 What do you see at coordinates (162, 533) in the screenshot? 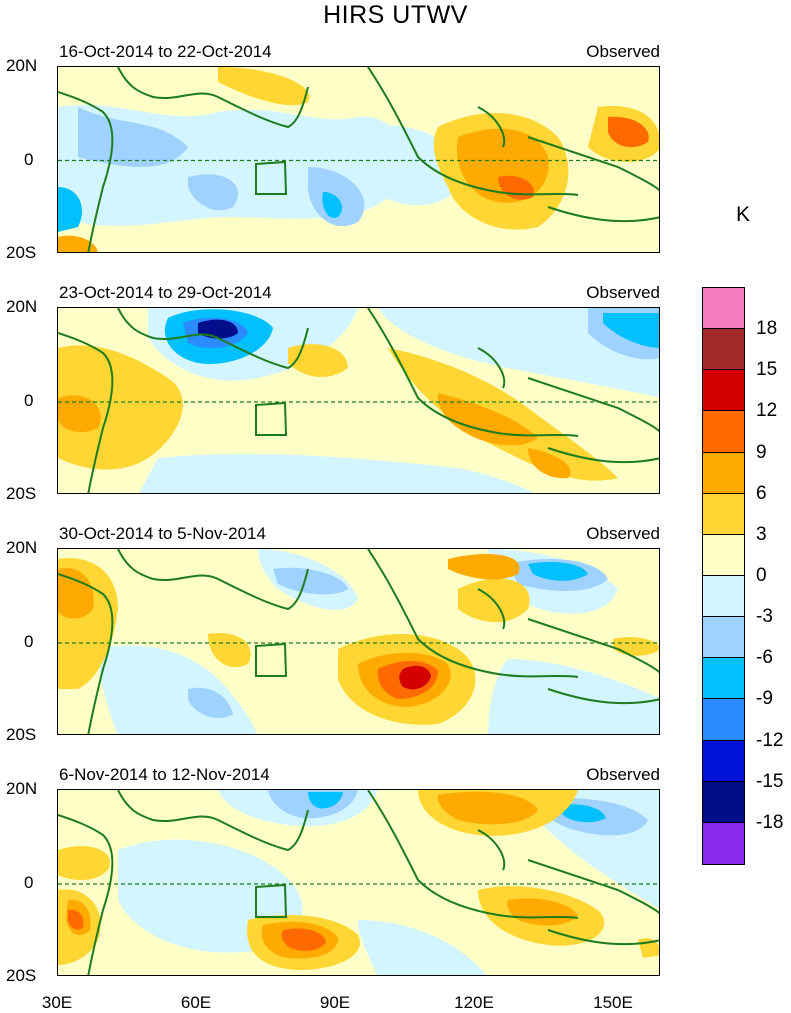
I see `panel-date-range: 30-Oct-2014 to 5-Nov-2014` at bounding box center [162, 533].